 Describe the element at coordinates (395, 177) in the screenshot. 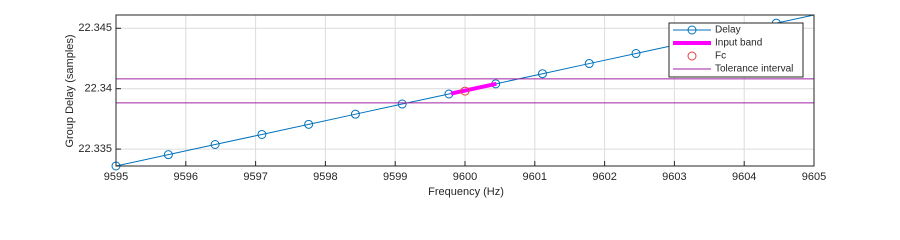

I see `x-tick-label: 9599` at that location.